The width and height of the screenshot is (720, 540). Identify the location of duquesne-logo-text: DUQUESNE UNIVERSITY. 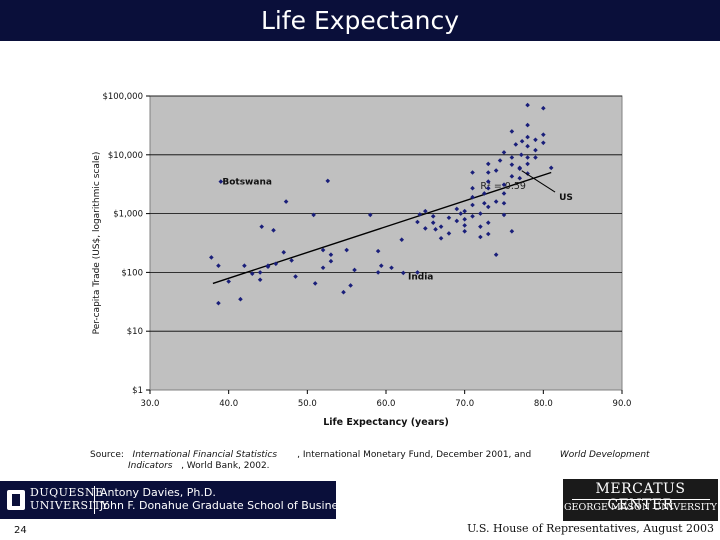
(69, 499).